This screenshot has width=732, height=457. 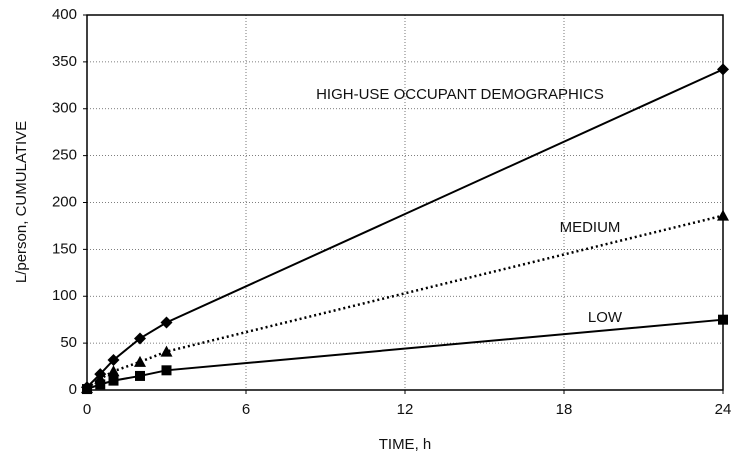 I want to click on x-tick-label: 12, so click(x=405, y=409).